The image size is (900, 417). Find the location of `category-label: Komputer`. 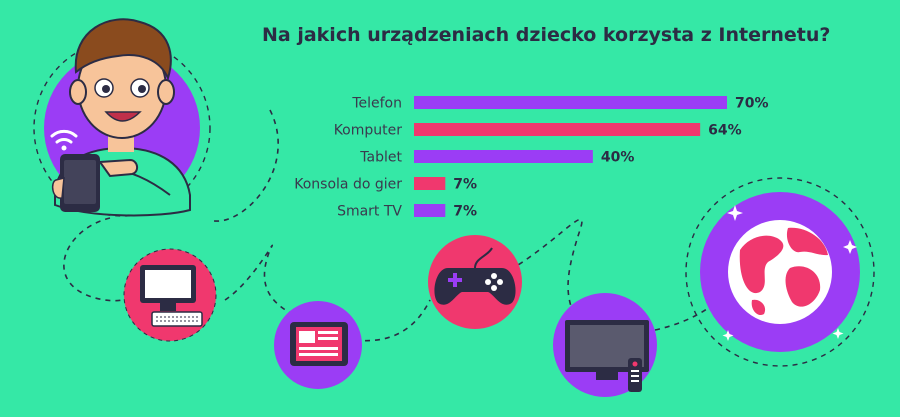

category-label: Komputer is located at coordinates (368, 131).